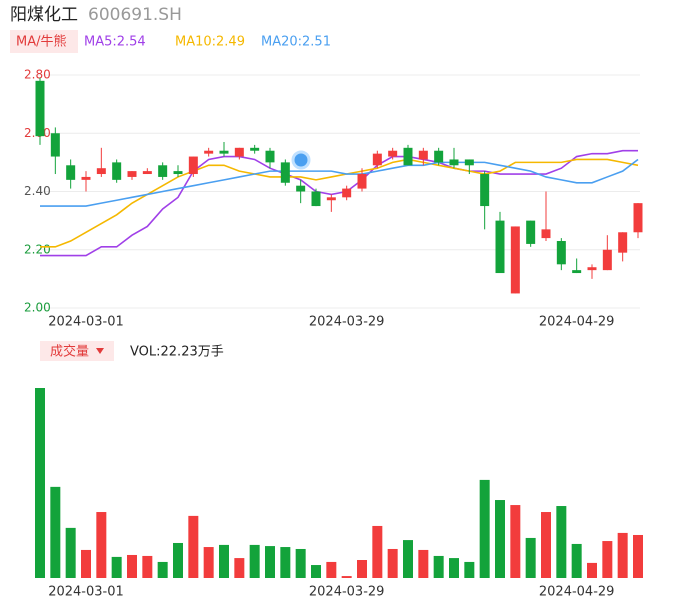 This screenshot has width=686, height=606. I want to click on stock-name: 阳煤化工, so click(44, 15).